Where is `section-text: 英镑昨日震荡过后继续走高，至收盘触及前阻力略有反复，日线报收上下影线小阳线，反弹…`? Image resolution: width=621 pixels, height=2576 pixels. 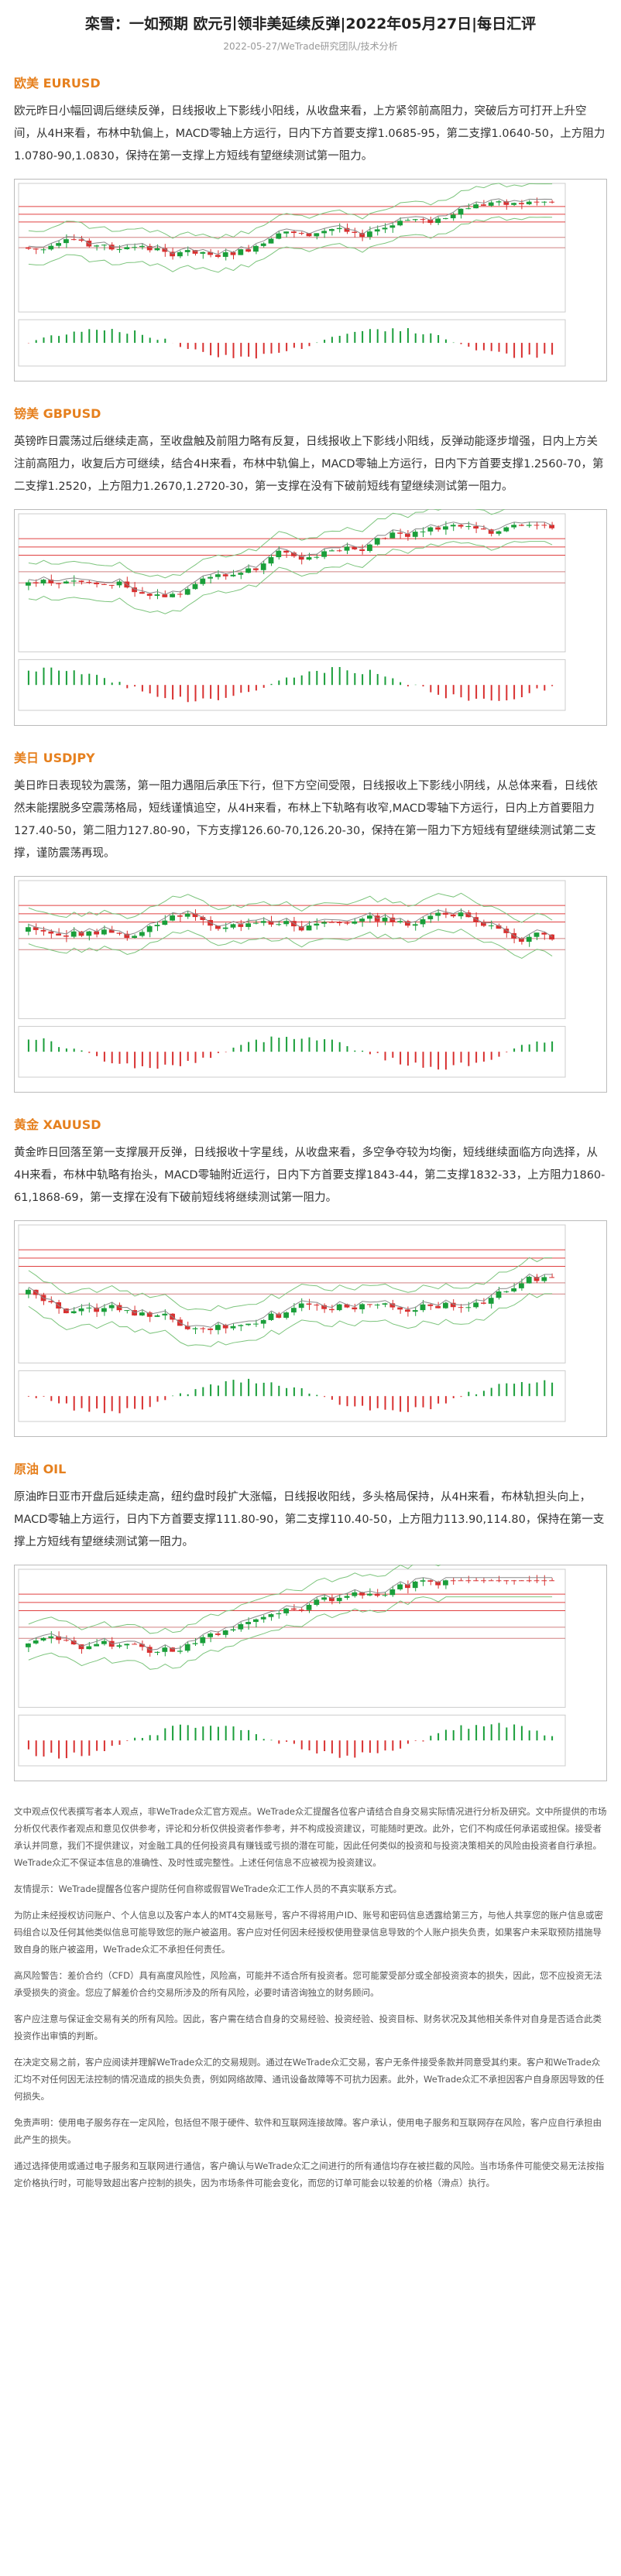 section-text: 英镑昨日震荡过后继续走高，至收盘触及前阻力略有反复，日线报收上下影线小阳线，反弹… is located at coordinates (309, 465).